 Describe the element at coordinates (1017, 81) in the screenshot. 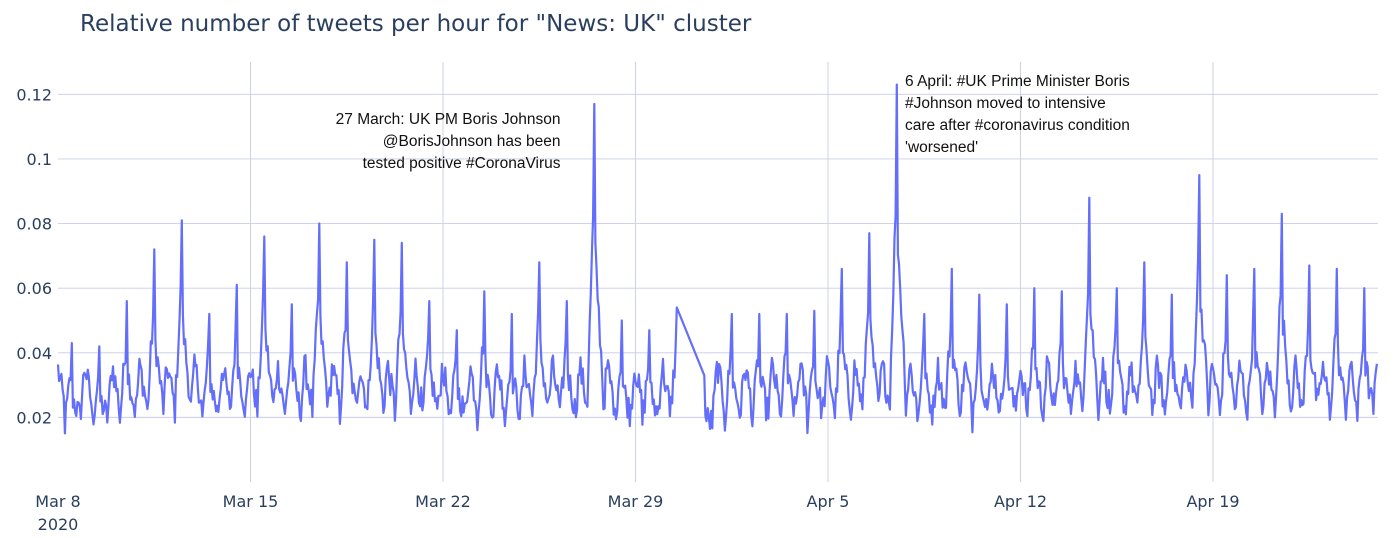

I see `annotation-line: 6 April: #UK Prime Minister Boris` at that location.